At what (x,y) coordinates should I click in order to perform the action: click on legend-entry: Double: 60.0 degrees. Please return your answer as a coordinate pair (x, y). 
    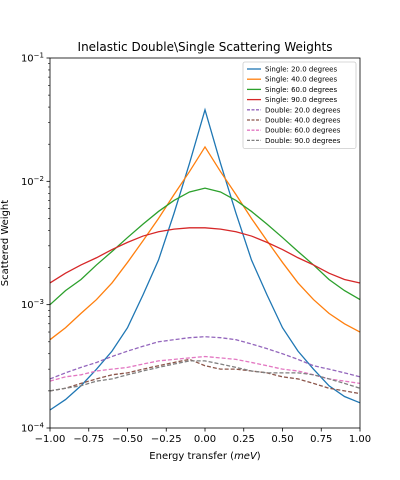
    Looking at the image, I should click on (303, 131).